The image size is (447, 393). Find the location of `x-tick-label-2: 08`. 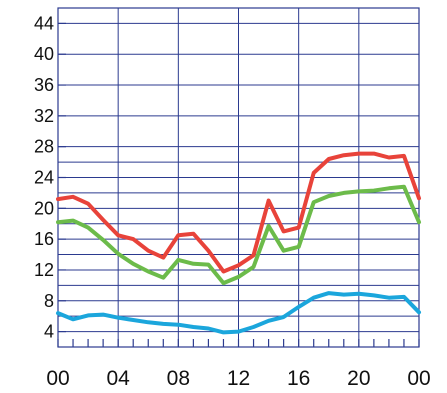

x-tick-label-2: 08 is located at coordinates (178, 378).